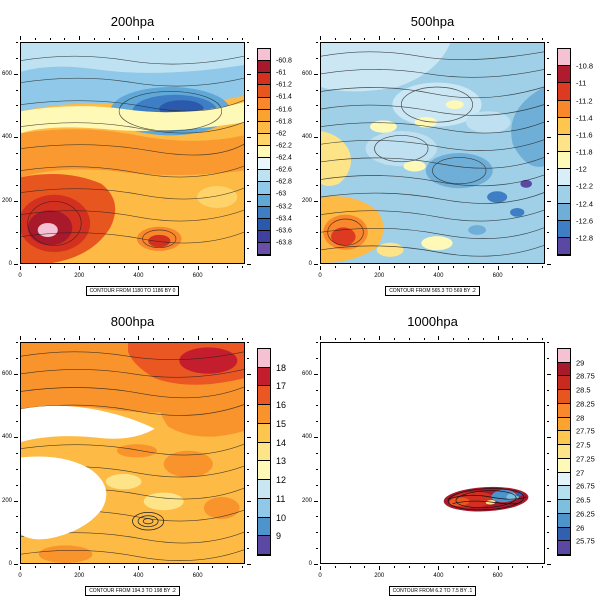 The height and width of the screenshot is (600, 600). I want to click on colorbar-label: 27, so click(580, 473).